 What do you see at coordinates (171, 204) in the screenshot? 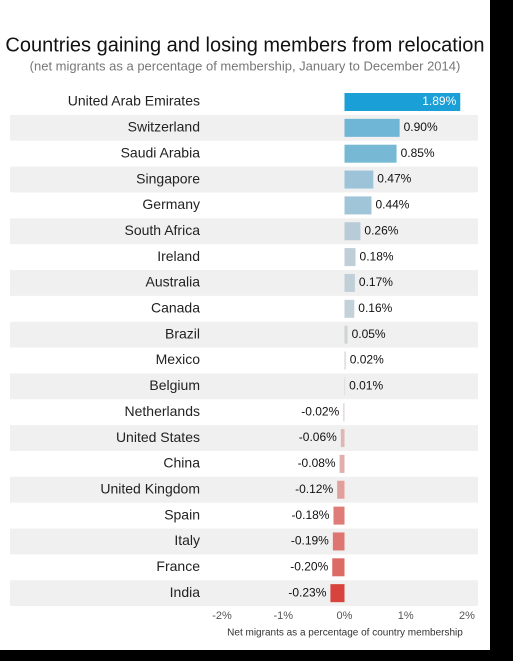
I see `category-label: Germany` at bounding box center [171, 204].